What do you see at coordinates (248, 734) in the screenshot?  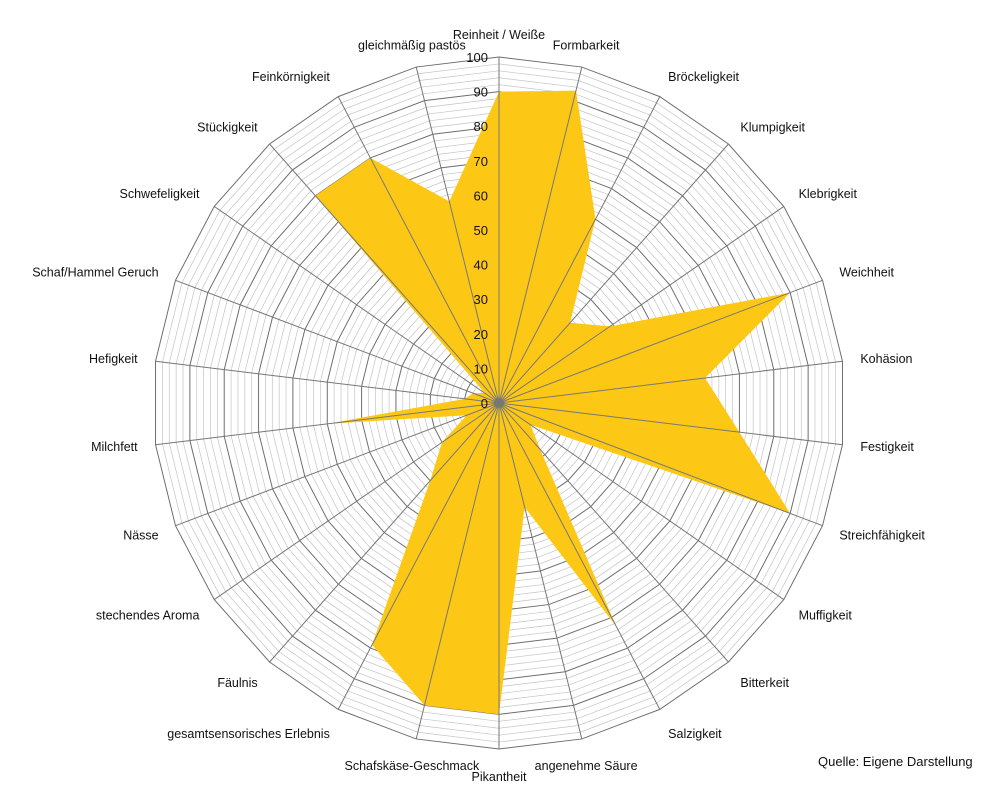 I see `axis-label: gesamtsensorisches Erlebnis` at bounding box center [248, 734].